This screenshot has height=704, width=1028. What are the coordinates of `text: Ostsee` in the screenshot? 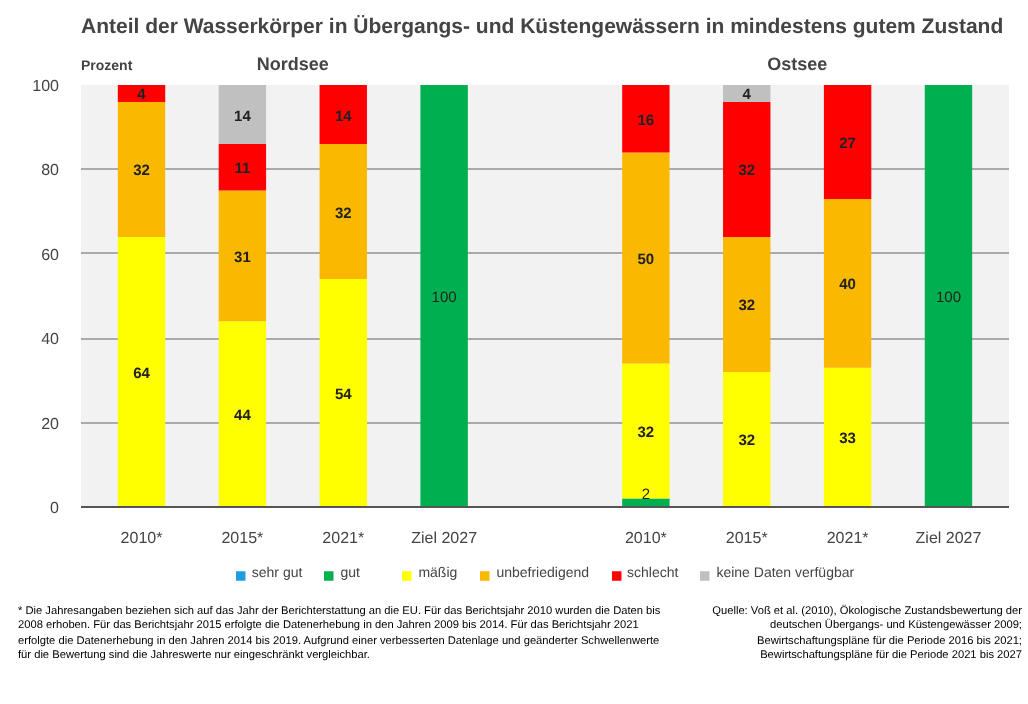 It's located at (797, 64).